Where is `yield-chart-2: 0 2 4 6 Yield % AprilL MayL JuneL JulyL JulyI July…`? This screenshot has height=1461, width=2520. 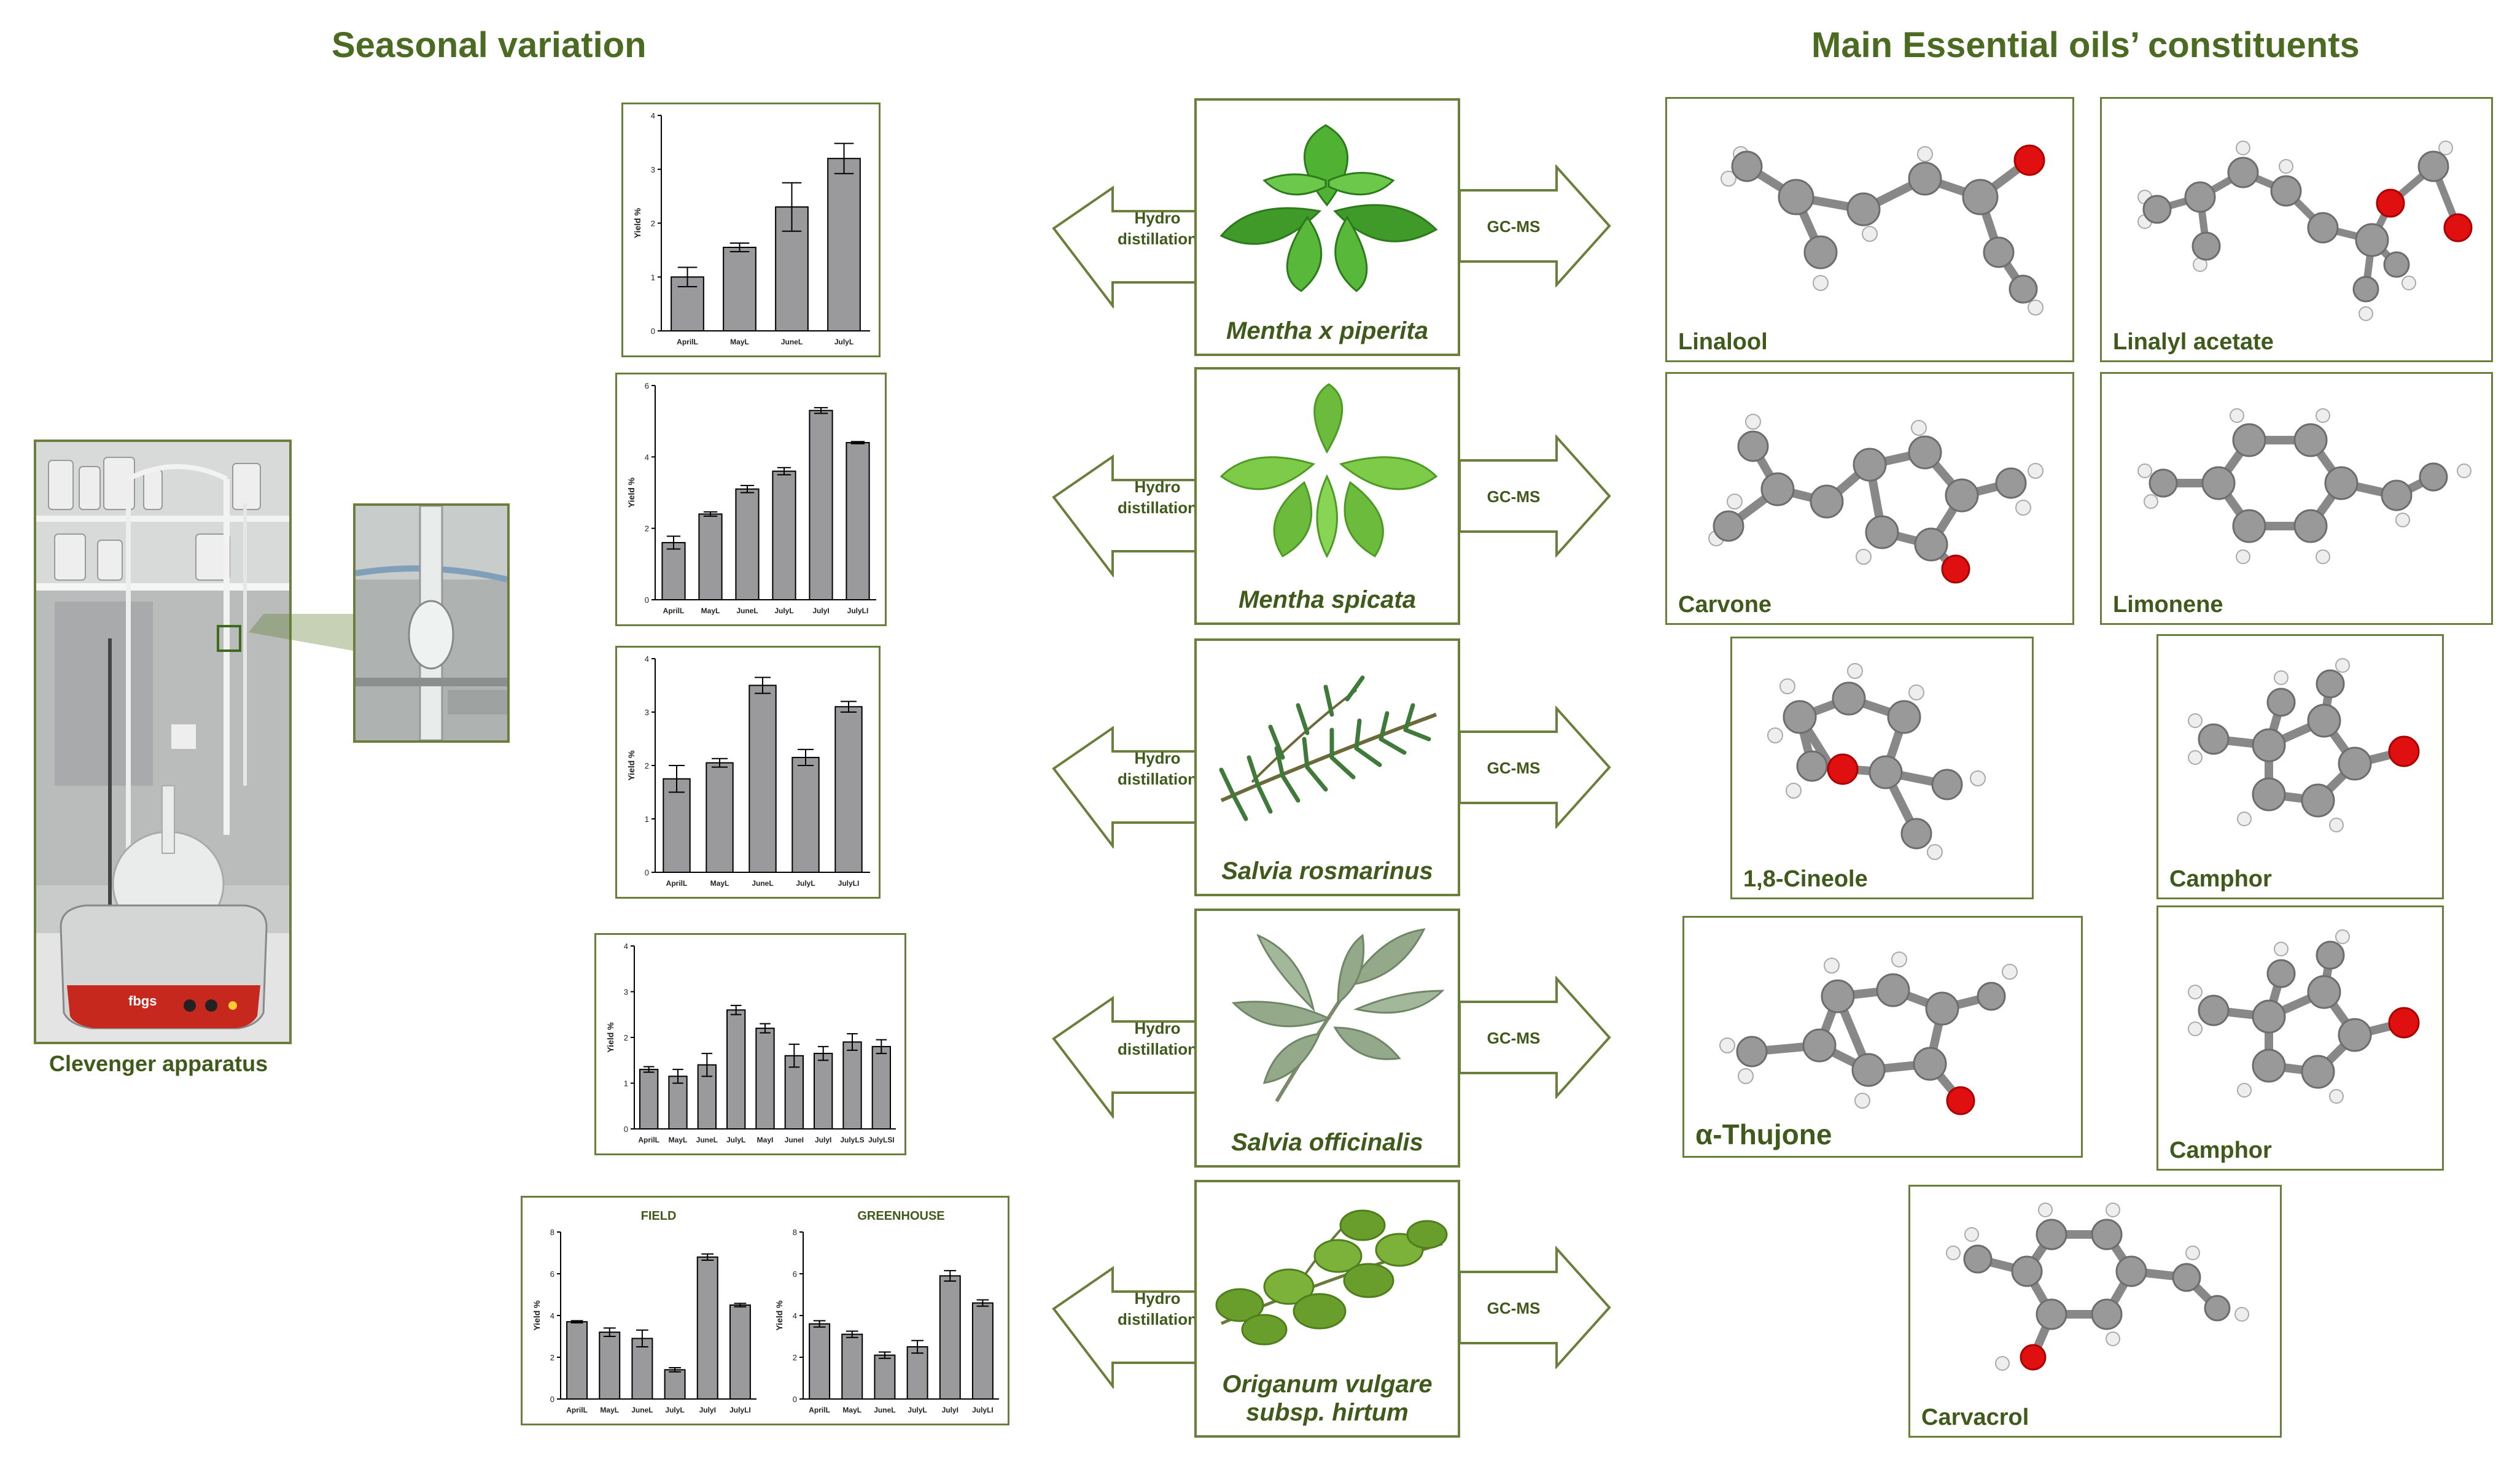 yield-chart-2: 0 2 4 6 Yield % AprilL MayL JuneL JulyL JulyI July… is located at coordinates (751, 498).